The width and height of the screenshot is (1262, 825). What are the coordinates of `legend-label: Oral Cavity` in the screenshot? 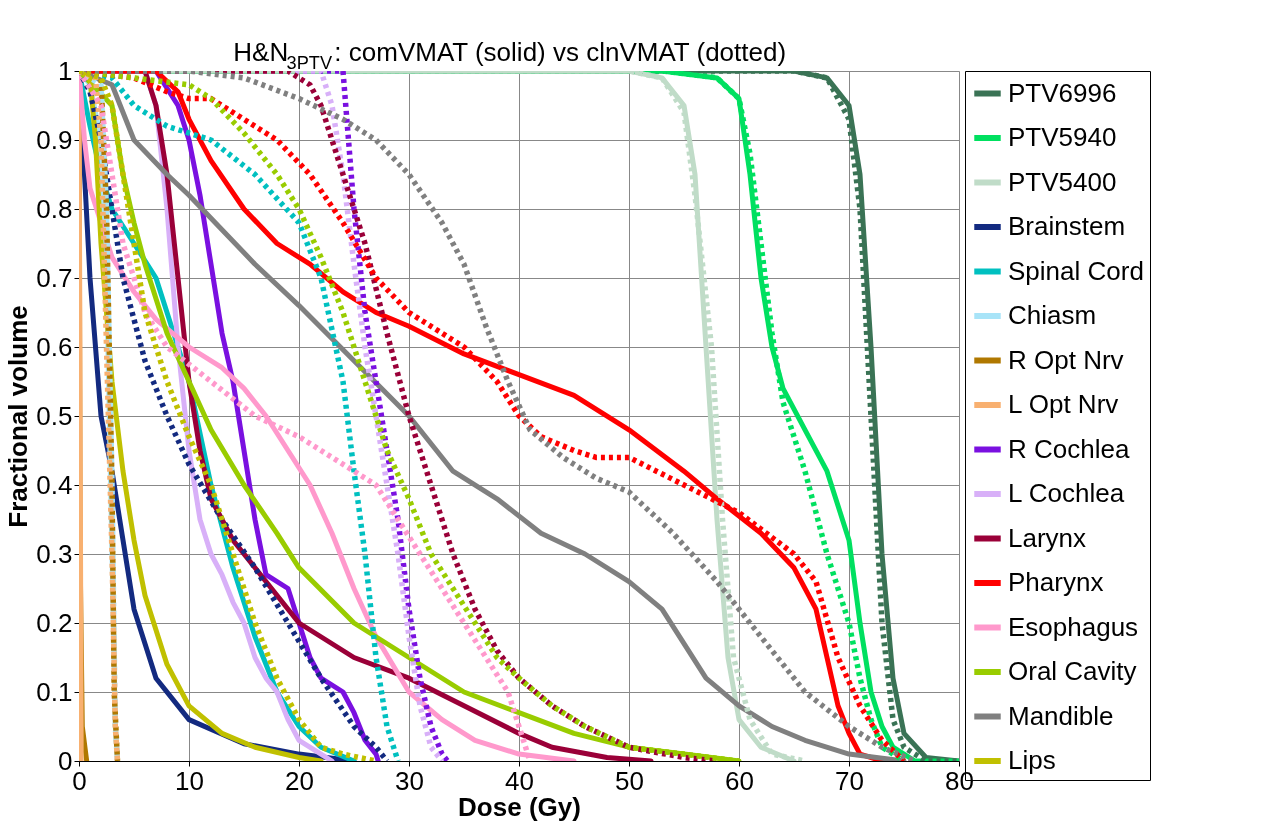 It's located at (1072, 671).